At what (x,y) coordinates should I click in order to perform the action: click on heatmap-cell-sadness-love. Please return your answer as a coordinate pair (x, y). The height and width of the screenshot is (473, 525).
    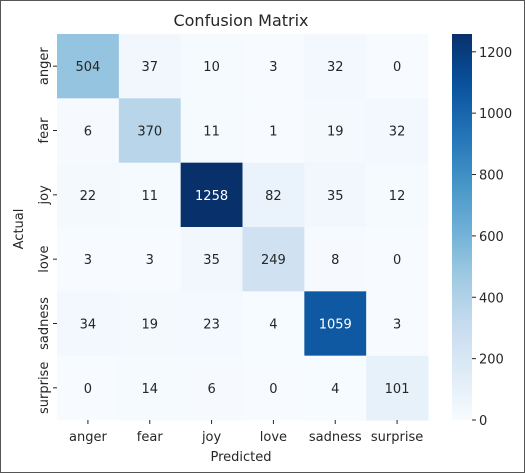
    Looking at the image, I should click on (273, 324).